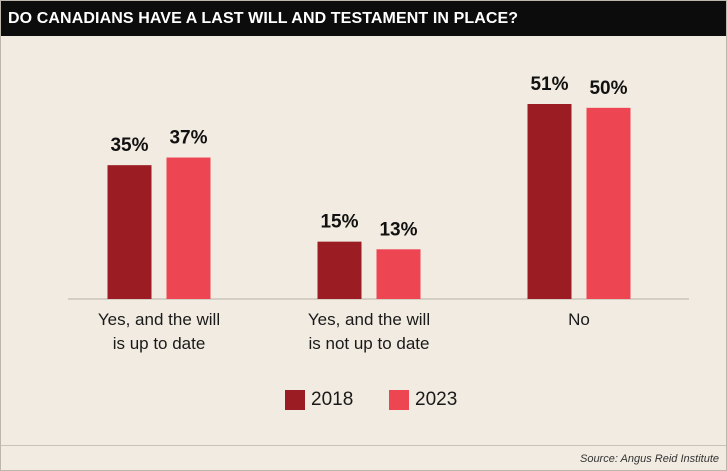 The image size is (727, 471). What do you see at coordinates (339, 270) in the screenshot?
I see `bar-2018-cat2` at bounding box center [339, 270].